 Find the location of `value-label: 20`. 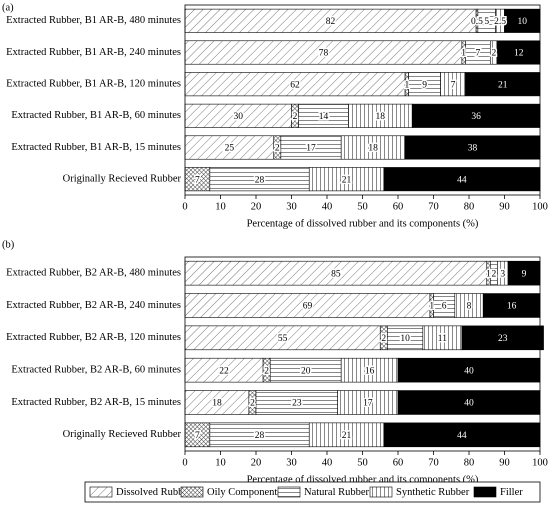

value-label: 20 is located at coordinates (306, 371).